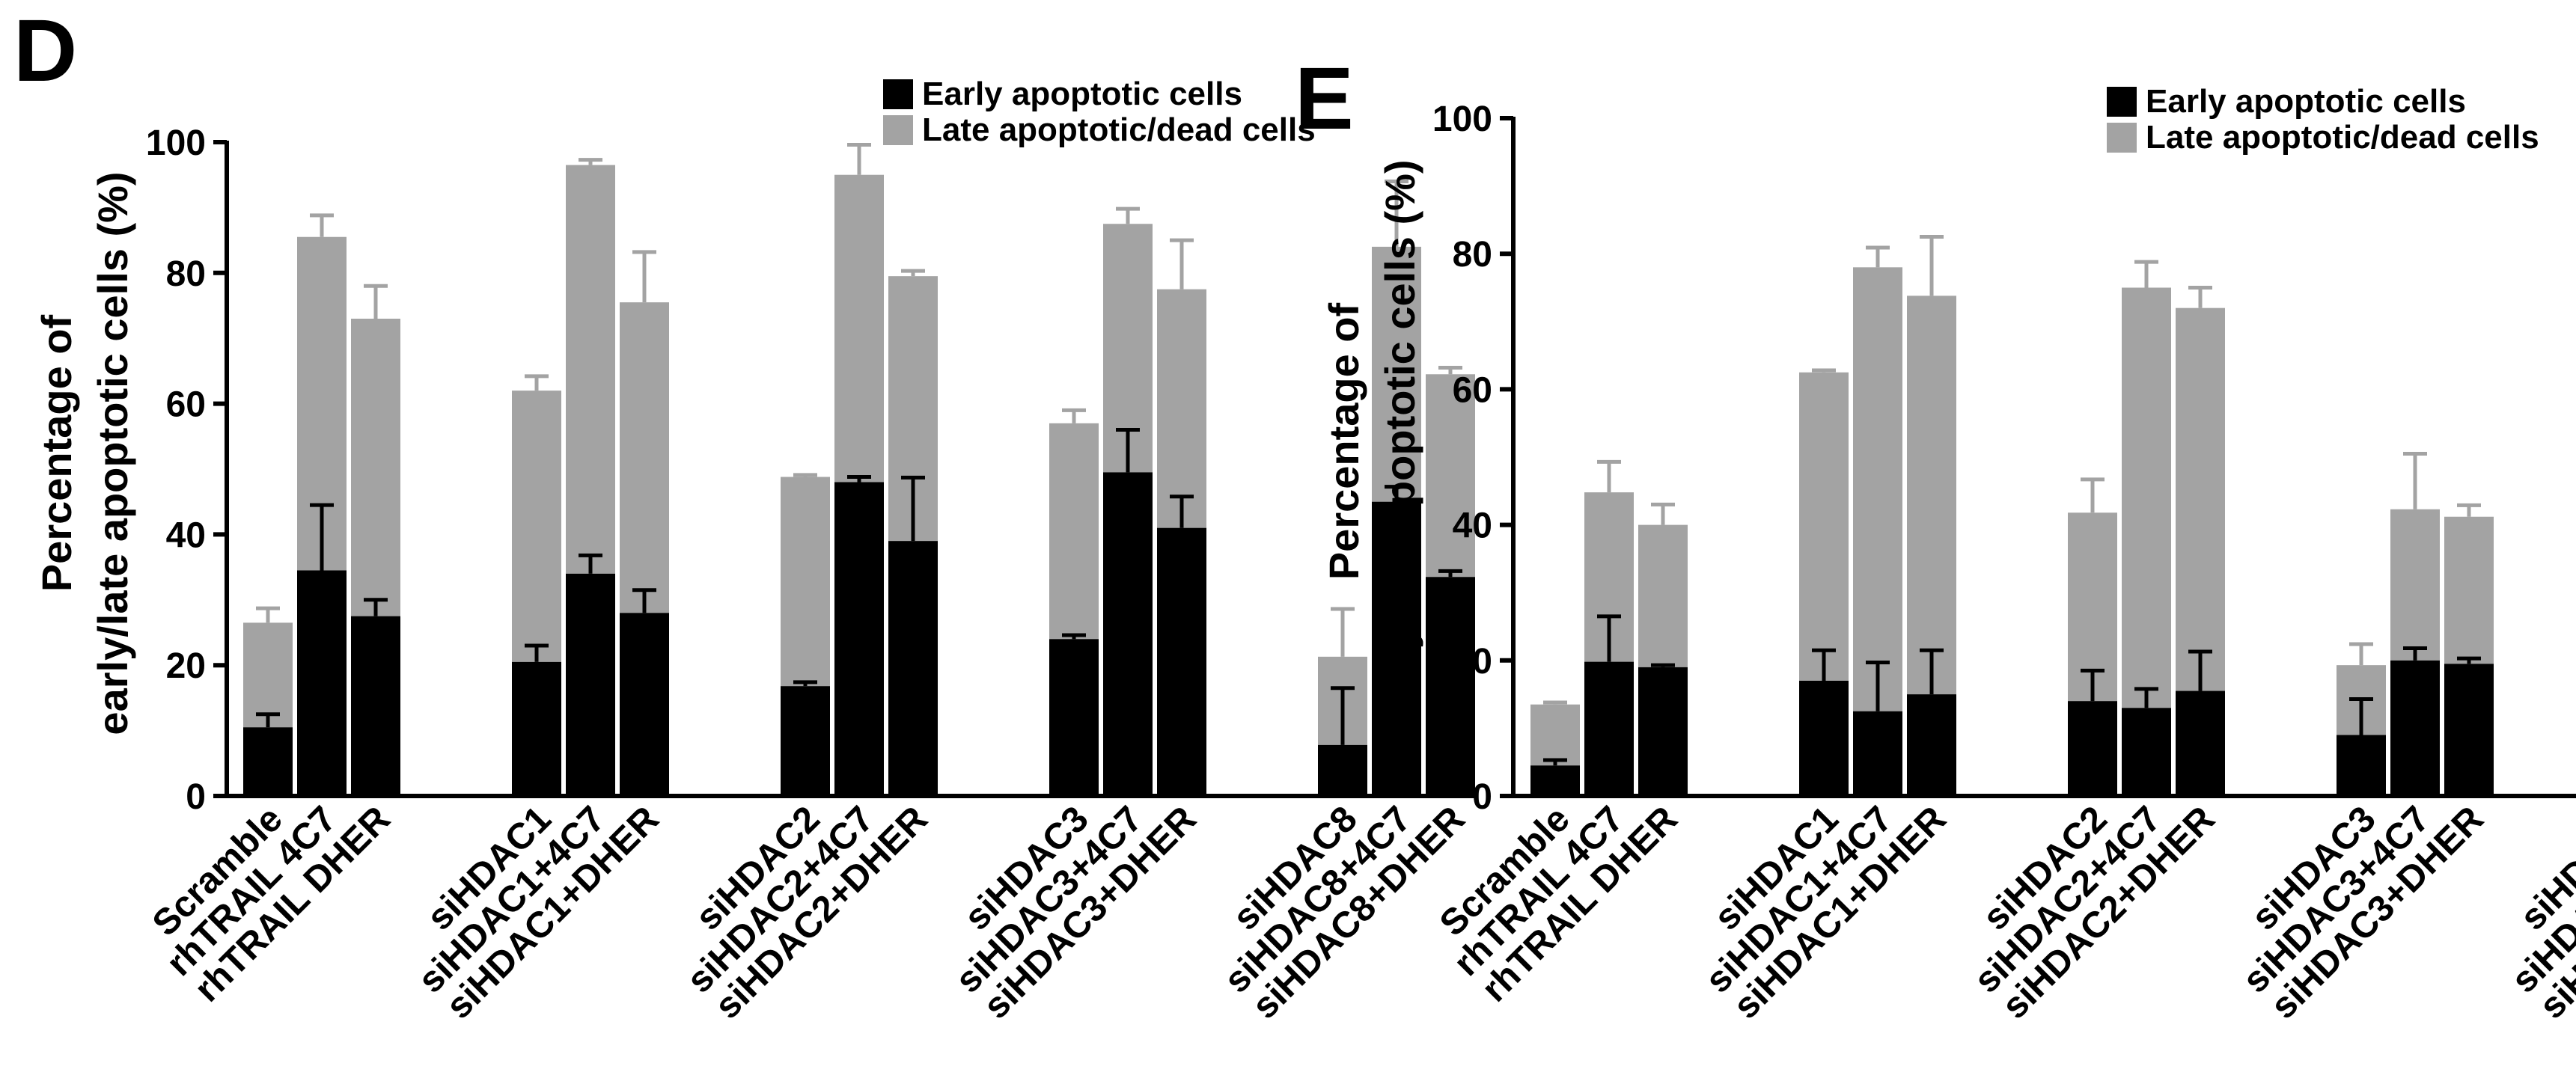  Describe the element at coordinates (45, 50) in the screenshot. I see `panel-label: D` at that location.